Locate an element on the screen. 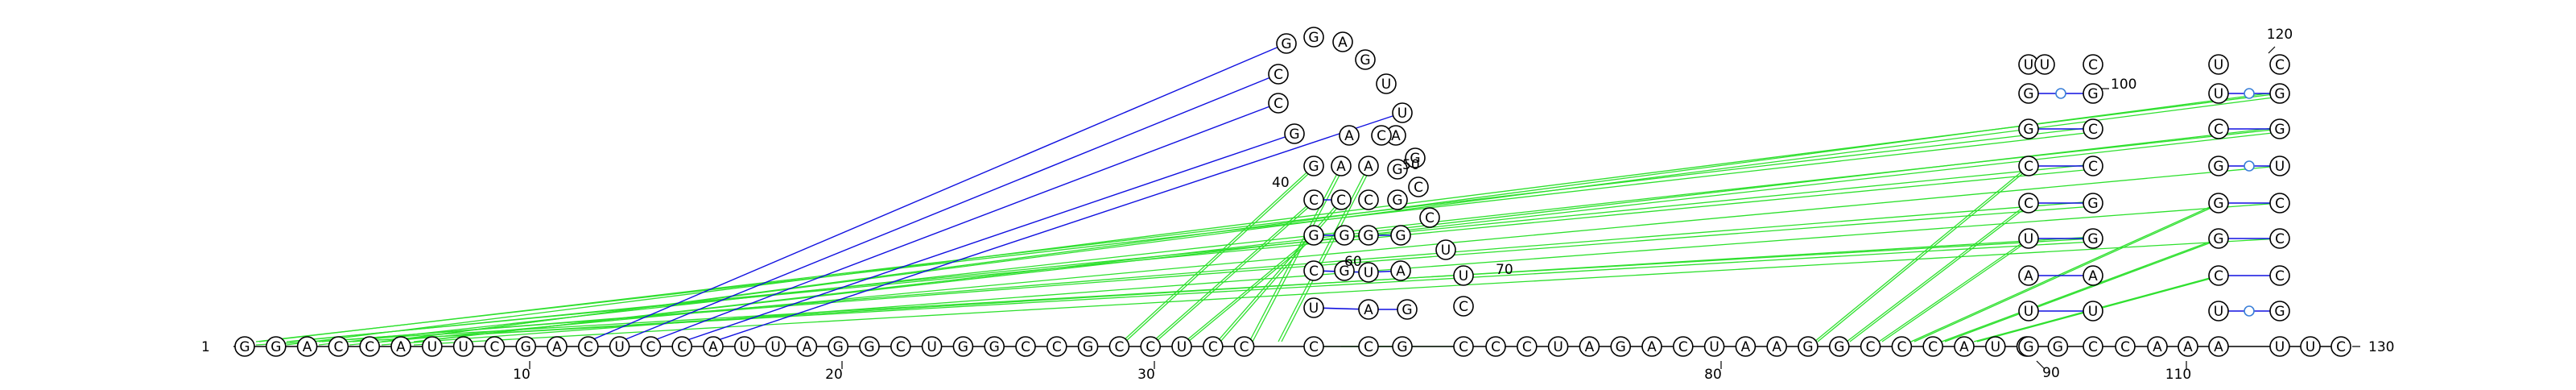 Image resolution: width=2576 pixels, height=390 pixels. position-number-label: 20 is located at coordinates (834, 375).